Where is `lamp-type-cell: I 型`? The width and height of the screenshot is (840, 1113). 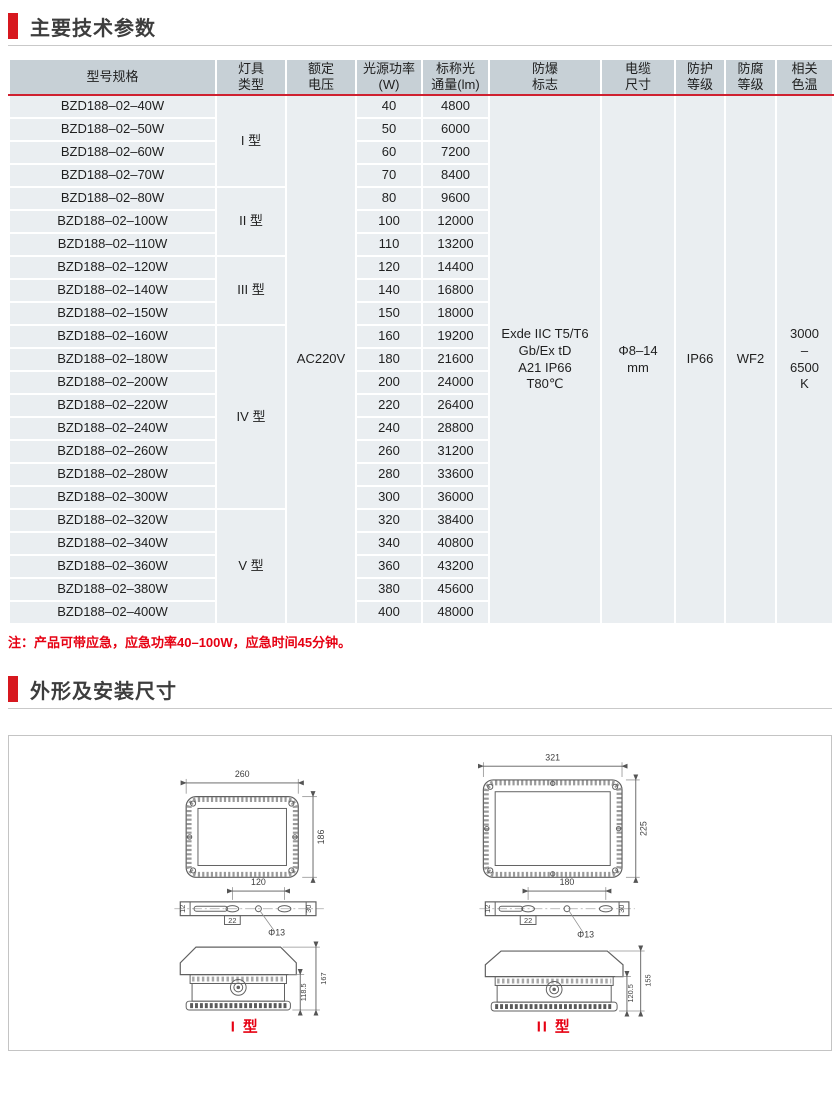 lamp-type-cell: I 型 is located at coordinates (251, 141).